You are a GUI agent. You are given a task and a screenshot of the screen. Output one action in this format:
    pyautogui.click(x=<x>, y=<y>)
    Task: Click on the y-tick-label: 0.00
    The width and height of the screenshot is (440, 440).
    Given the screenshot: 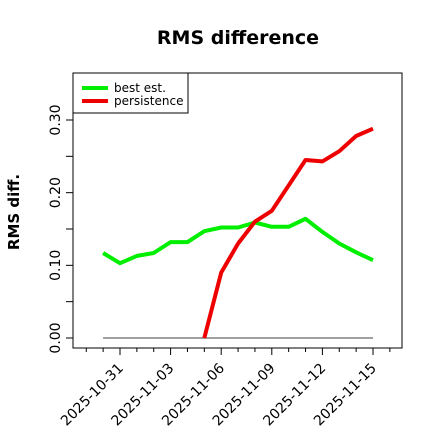 What is the action you would take?
    pyautogui.click(x=56, y=337)
    